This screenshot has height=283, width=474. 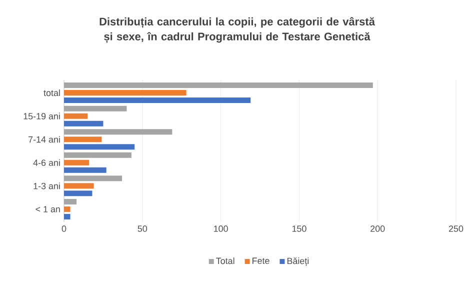 I want to click on y-tick-label: 1-3 ani, so click(x=47, y=186).